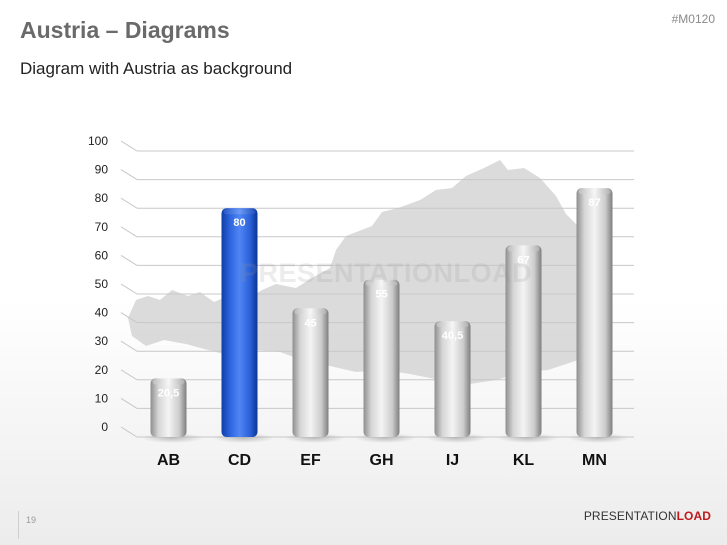 The height and width of the screenshot is (545, 727). I want to click on bar-value-label: 55, so click(381, 295).